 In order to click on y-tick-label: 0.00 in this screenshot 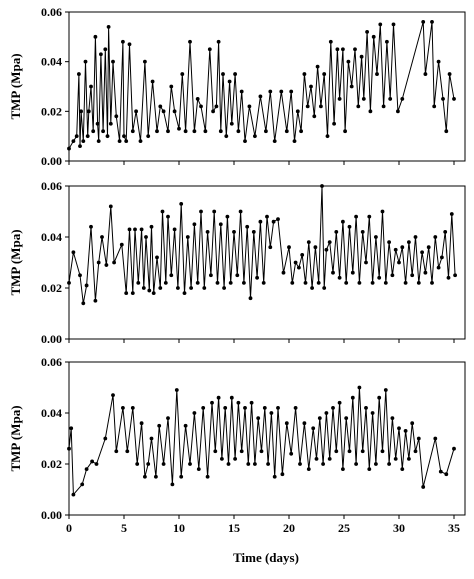, I will do `click(51, 515)`.